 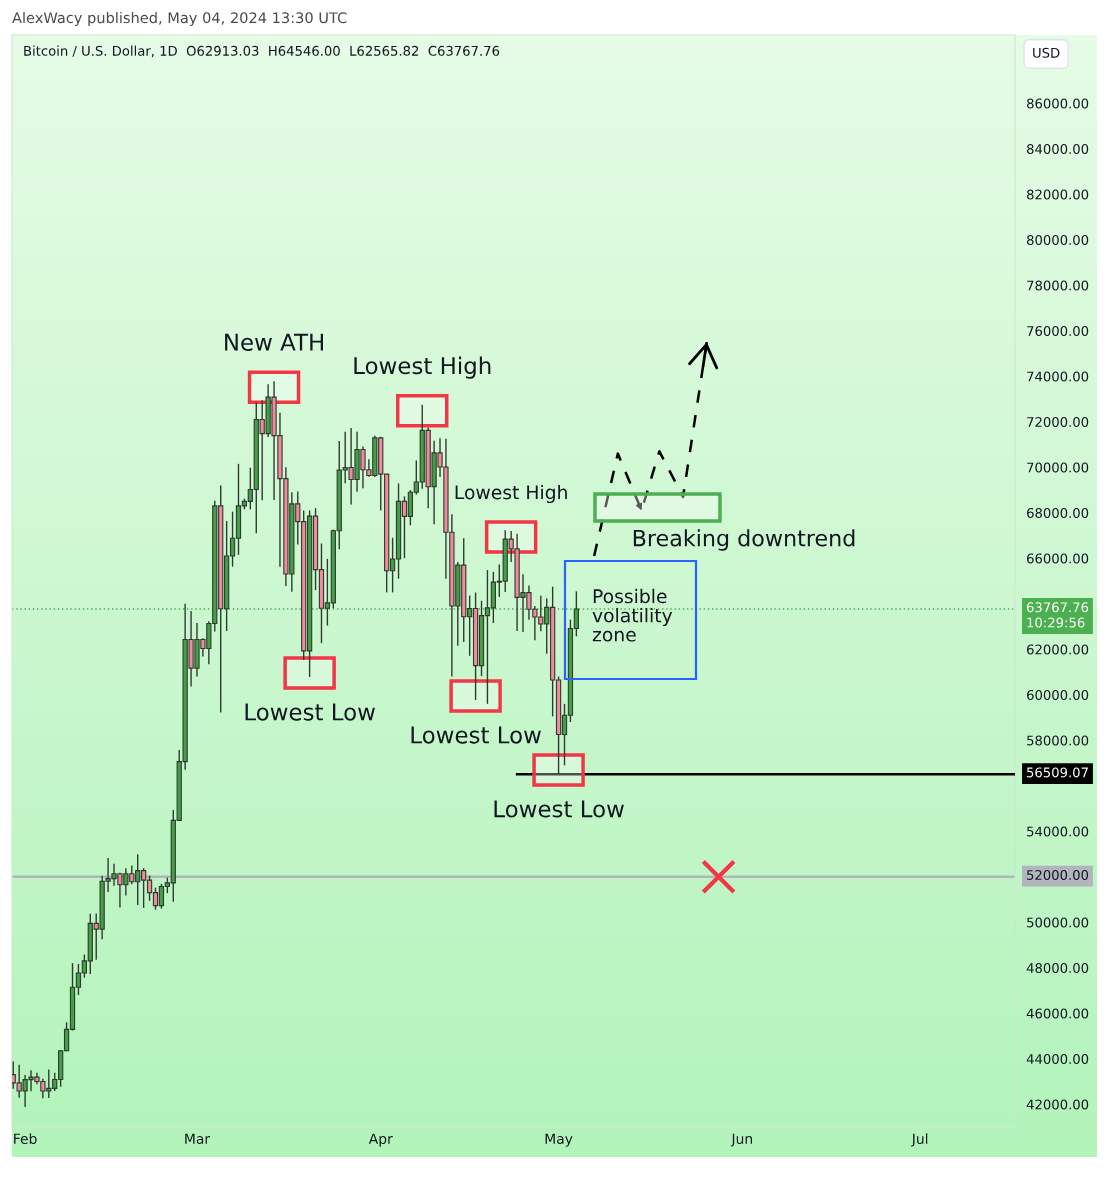 What do you see at coordinates (919, 1140) in the screenshot?
I see `x-tick-label: Jul` at bounding box center [919, 1140].